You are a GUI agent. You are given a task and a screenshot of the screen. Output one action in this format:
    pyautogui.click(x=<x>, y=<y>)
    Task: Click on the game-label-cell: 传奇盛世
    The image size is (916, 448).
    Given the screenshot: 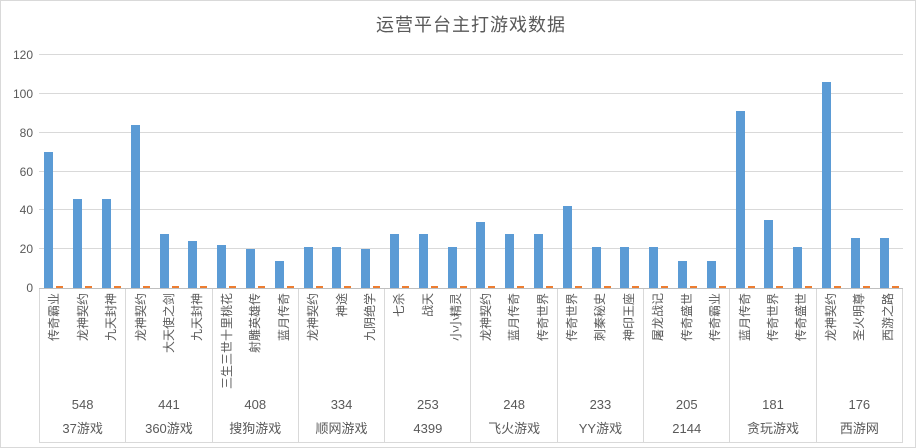 What is the action you would take?
    pyautogui.click(x=687, y=339)
    